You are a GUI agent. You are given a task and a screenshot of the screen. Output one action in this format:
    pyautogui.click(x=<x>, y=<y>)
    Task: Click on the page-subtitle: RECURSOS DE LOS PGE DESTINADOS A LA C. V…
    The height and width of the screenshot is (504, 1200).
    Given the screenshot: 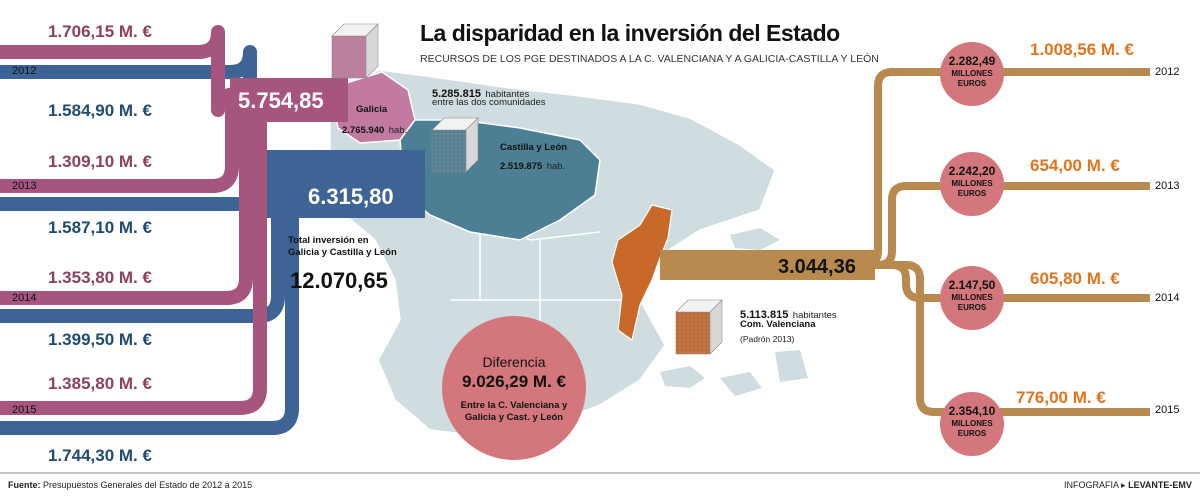 What is the action you would take?
    pyautogui.click(x=649, y=59)
    